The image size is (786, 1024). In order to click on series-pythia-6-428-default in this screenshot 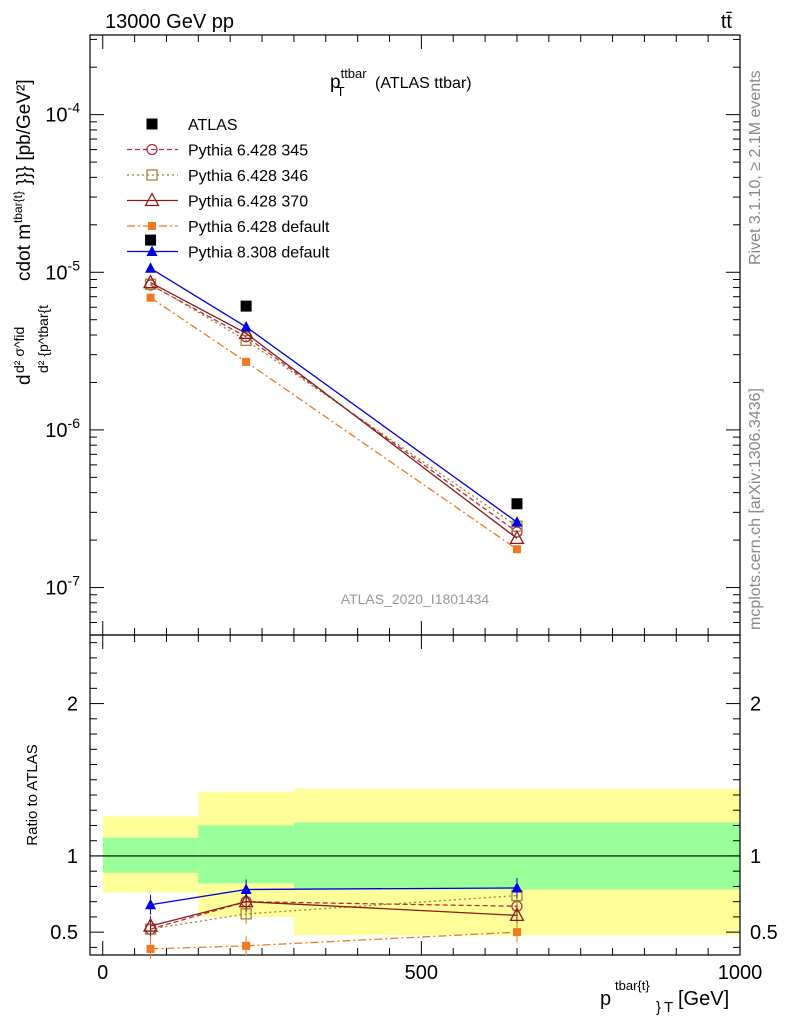, I will do `click(333, 423)`.